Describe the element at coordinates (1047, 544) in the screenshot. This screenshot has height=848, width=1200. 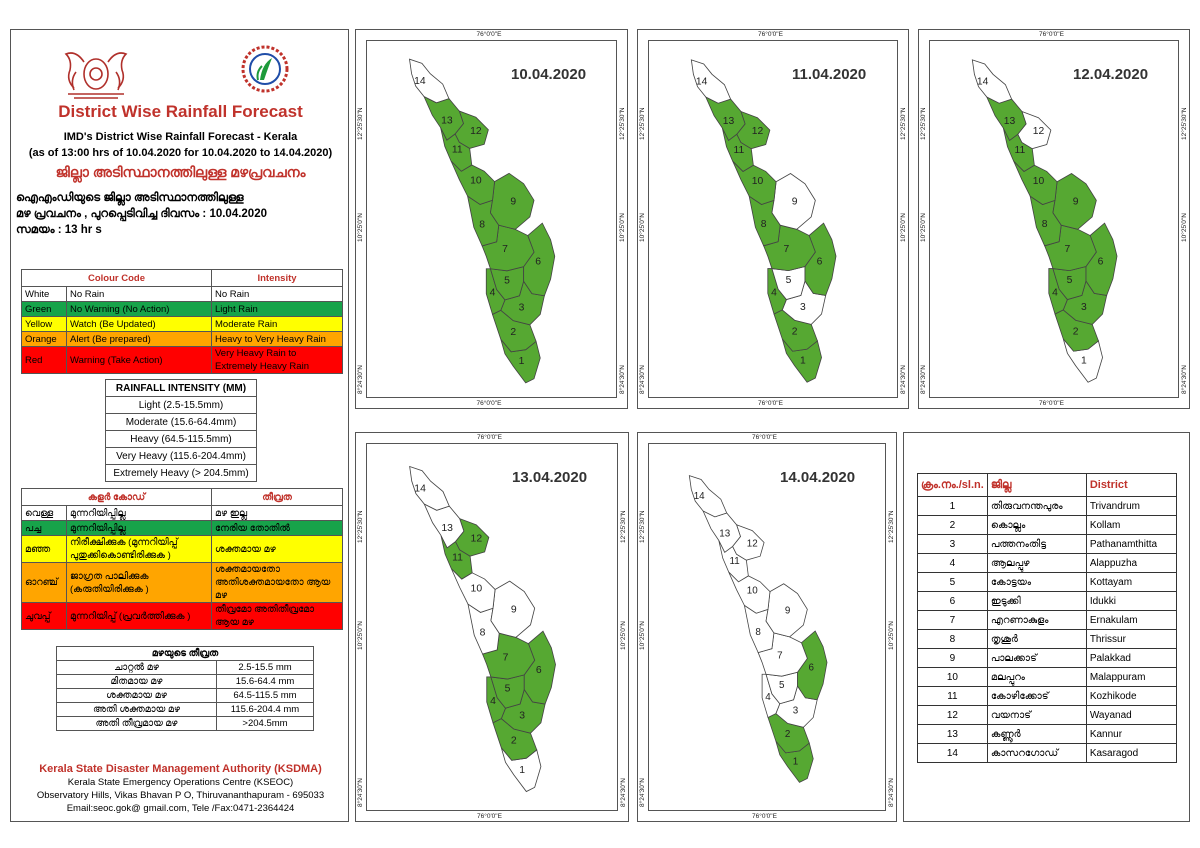
I see `district-row: 3 പത്തനംതിട്ട Pathanamthitta` at that location.